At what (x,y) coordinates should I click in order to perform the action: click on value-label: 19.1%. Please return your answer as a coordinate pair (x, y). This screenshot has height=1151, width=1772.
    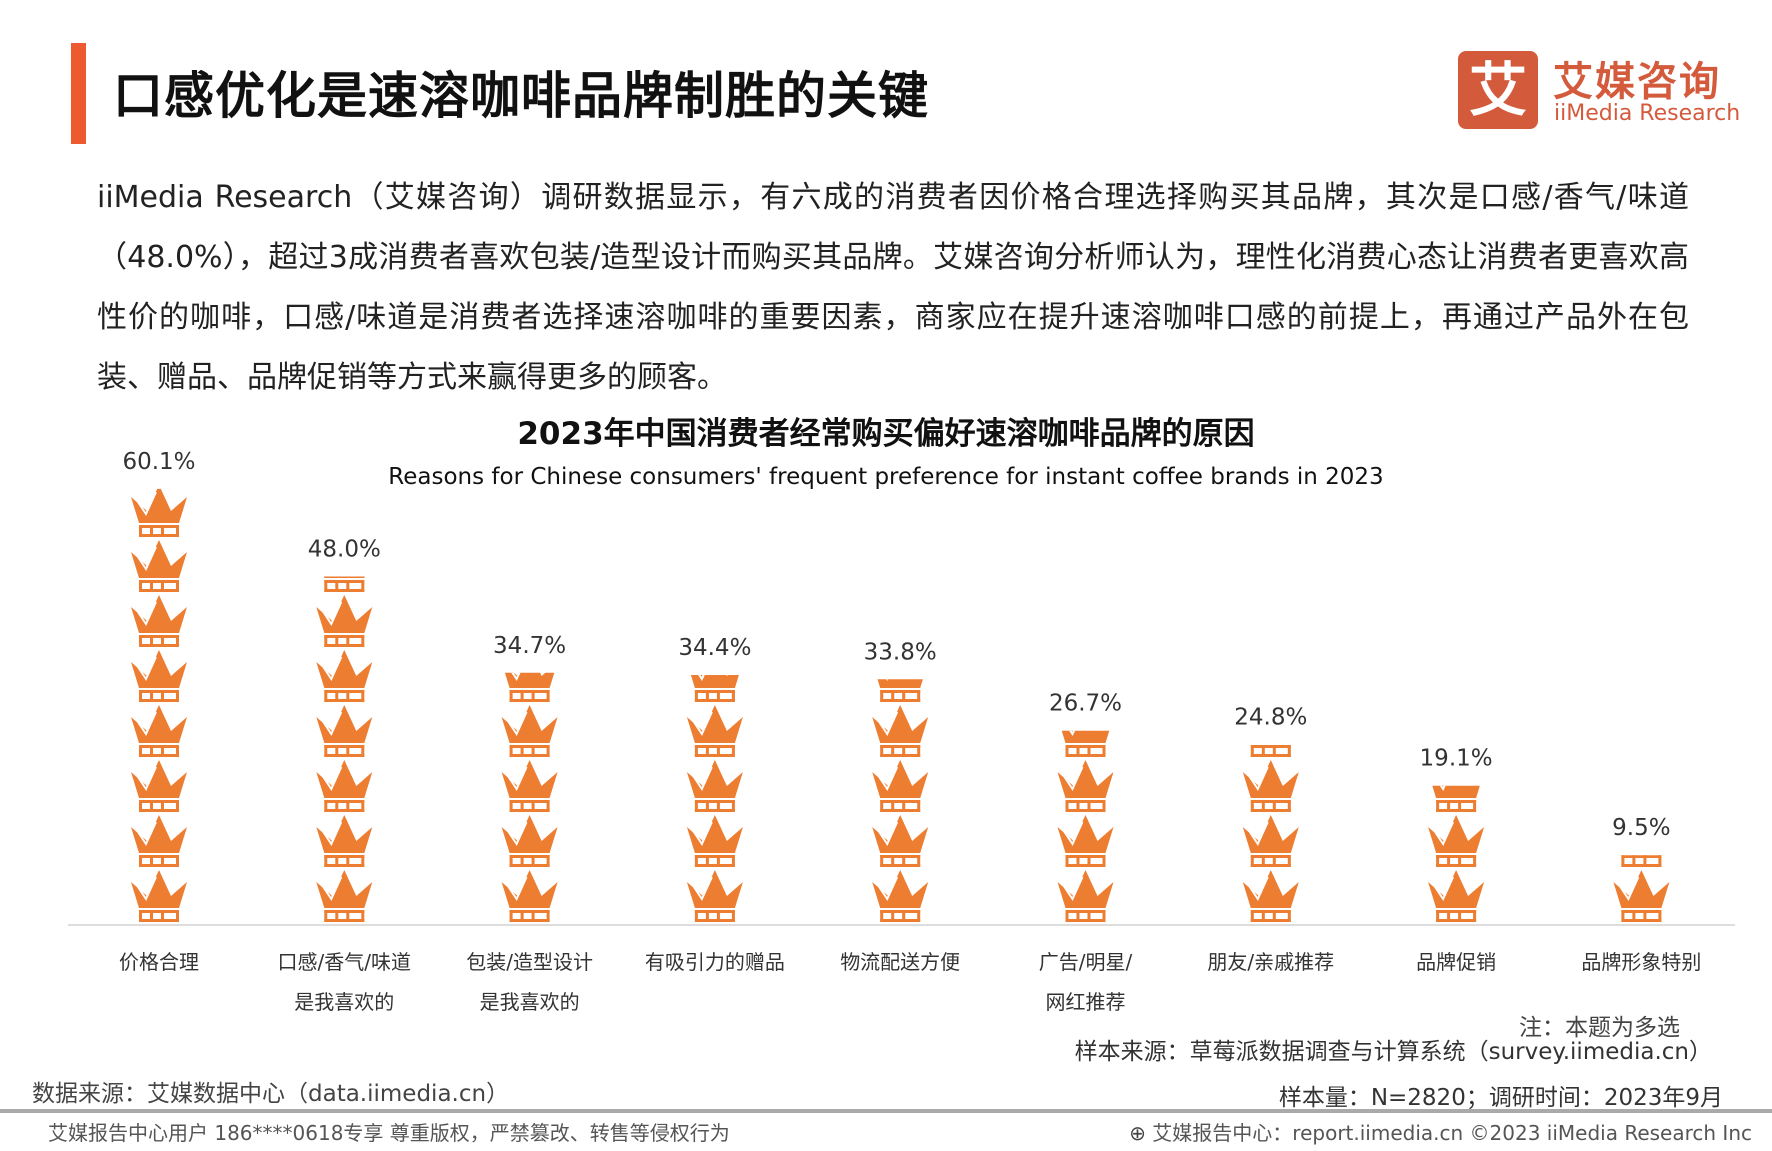
    Looking at the image, I should click on (1456, 759).